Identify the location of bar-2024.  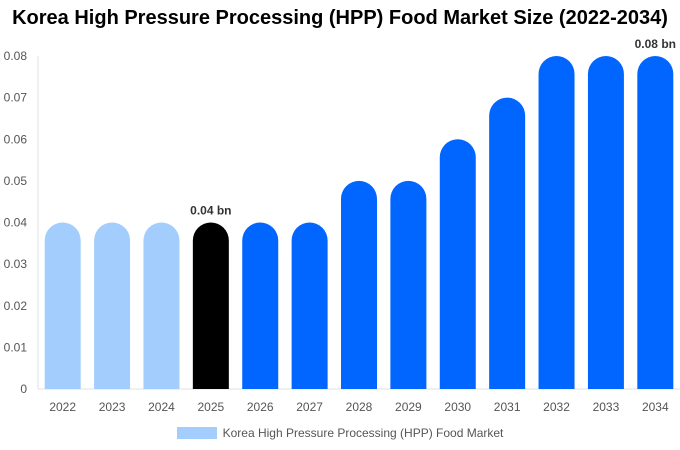
(161, 305).